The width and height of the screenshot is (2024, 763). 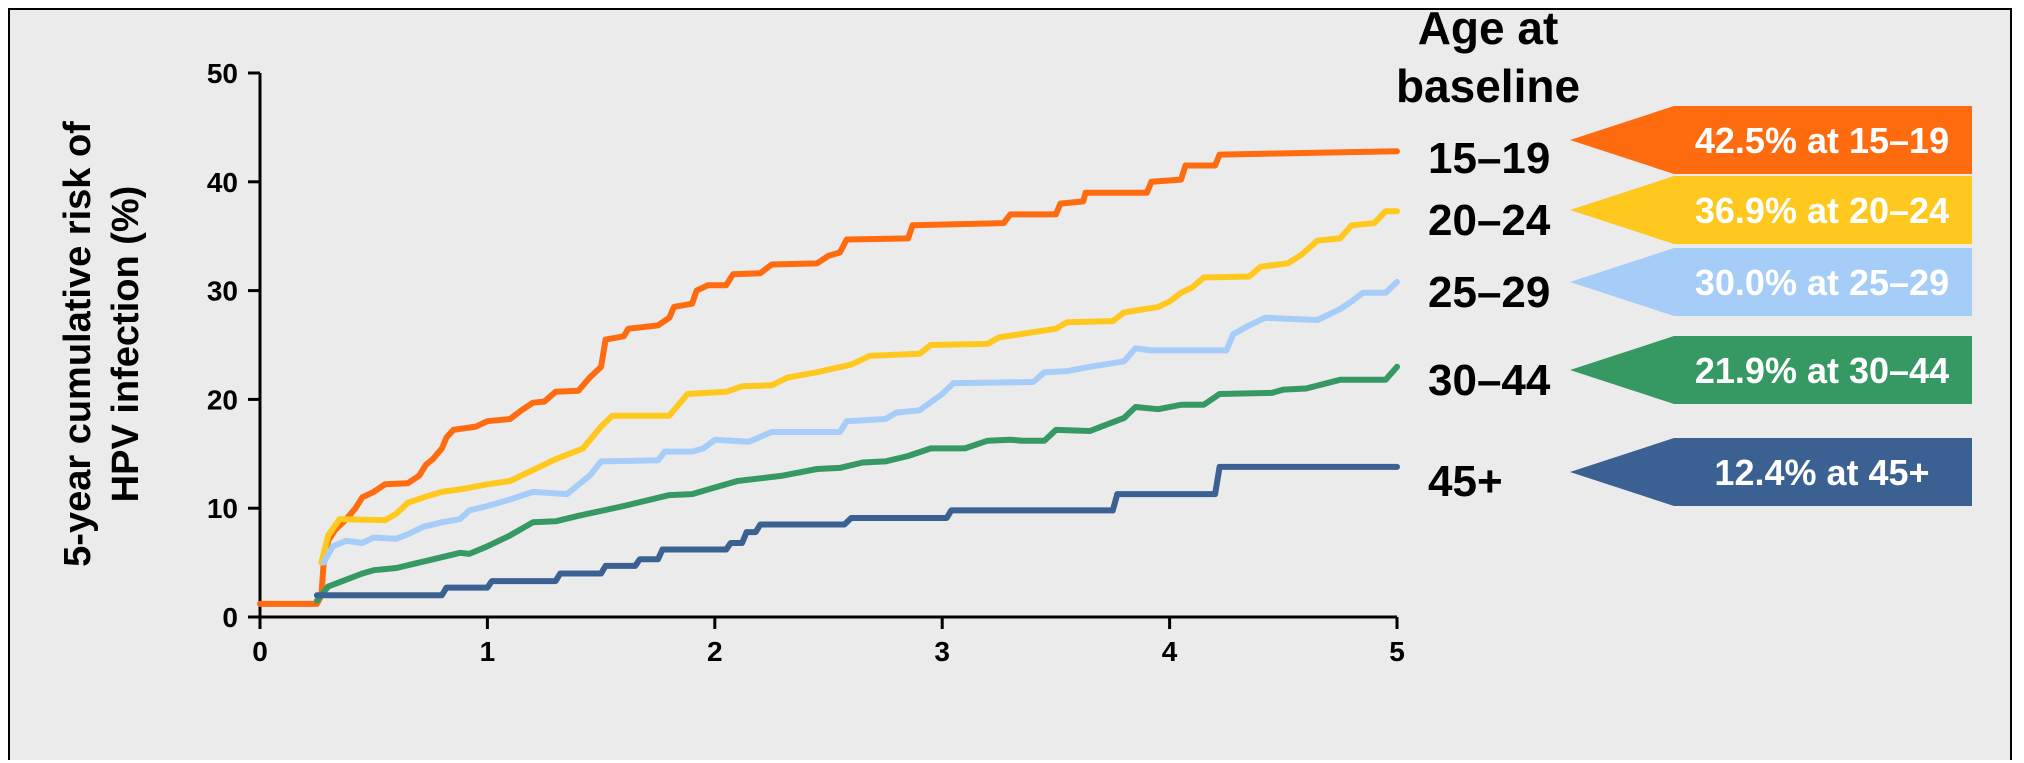 What do you see at coordinates (1489, 380) in the screenshot?
I see `legend-group-label: 30–44` at bounding box center [1489, 380].